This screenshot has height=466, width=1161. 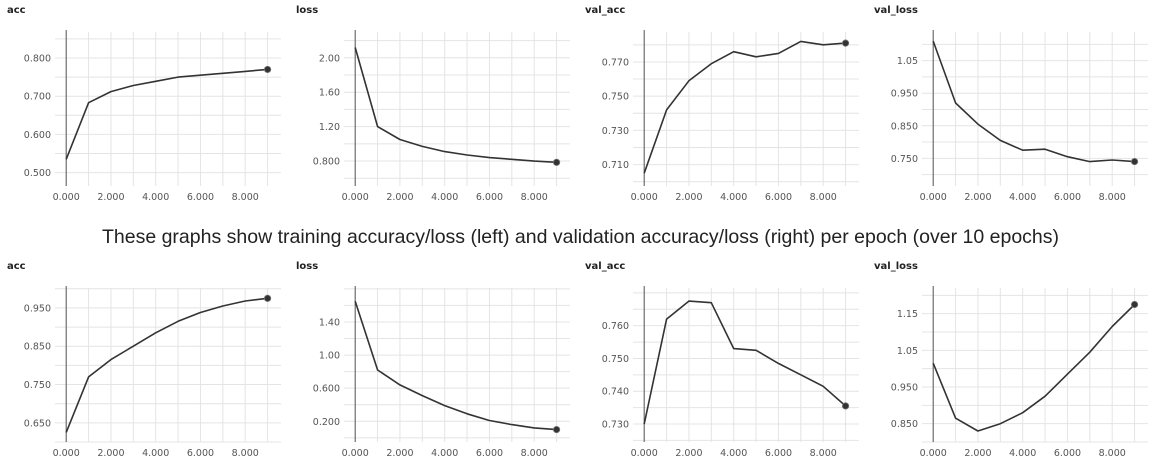 What do you see at coordinates (329, 93) in the screenshot?
I see `y-tick-label: 1.60` at bounding box center [329, 93].